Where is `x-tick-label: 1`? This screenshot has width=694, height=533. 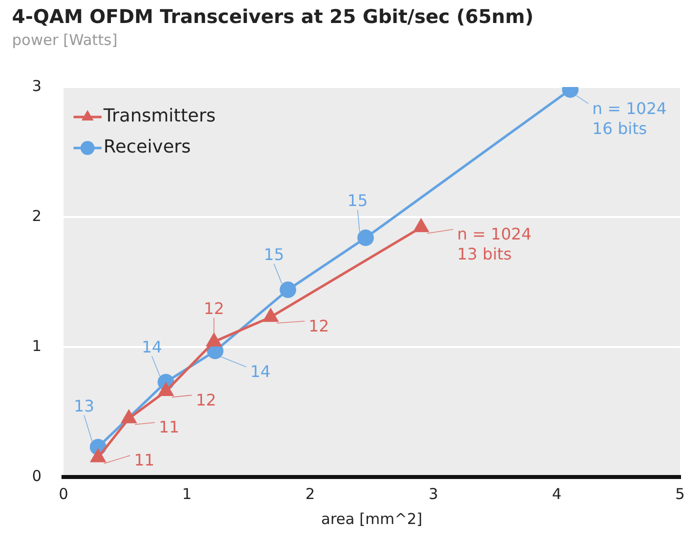 x-tick-label: 1 is located at coordinates (187, 493).